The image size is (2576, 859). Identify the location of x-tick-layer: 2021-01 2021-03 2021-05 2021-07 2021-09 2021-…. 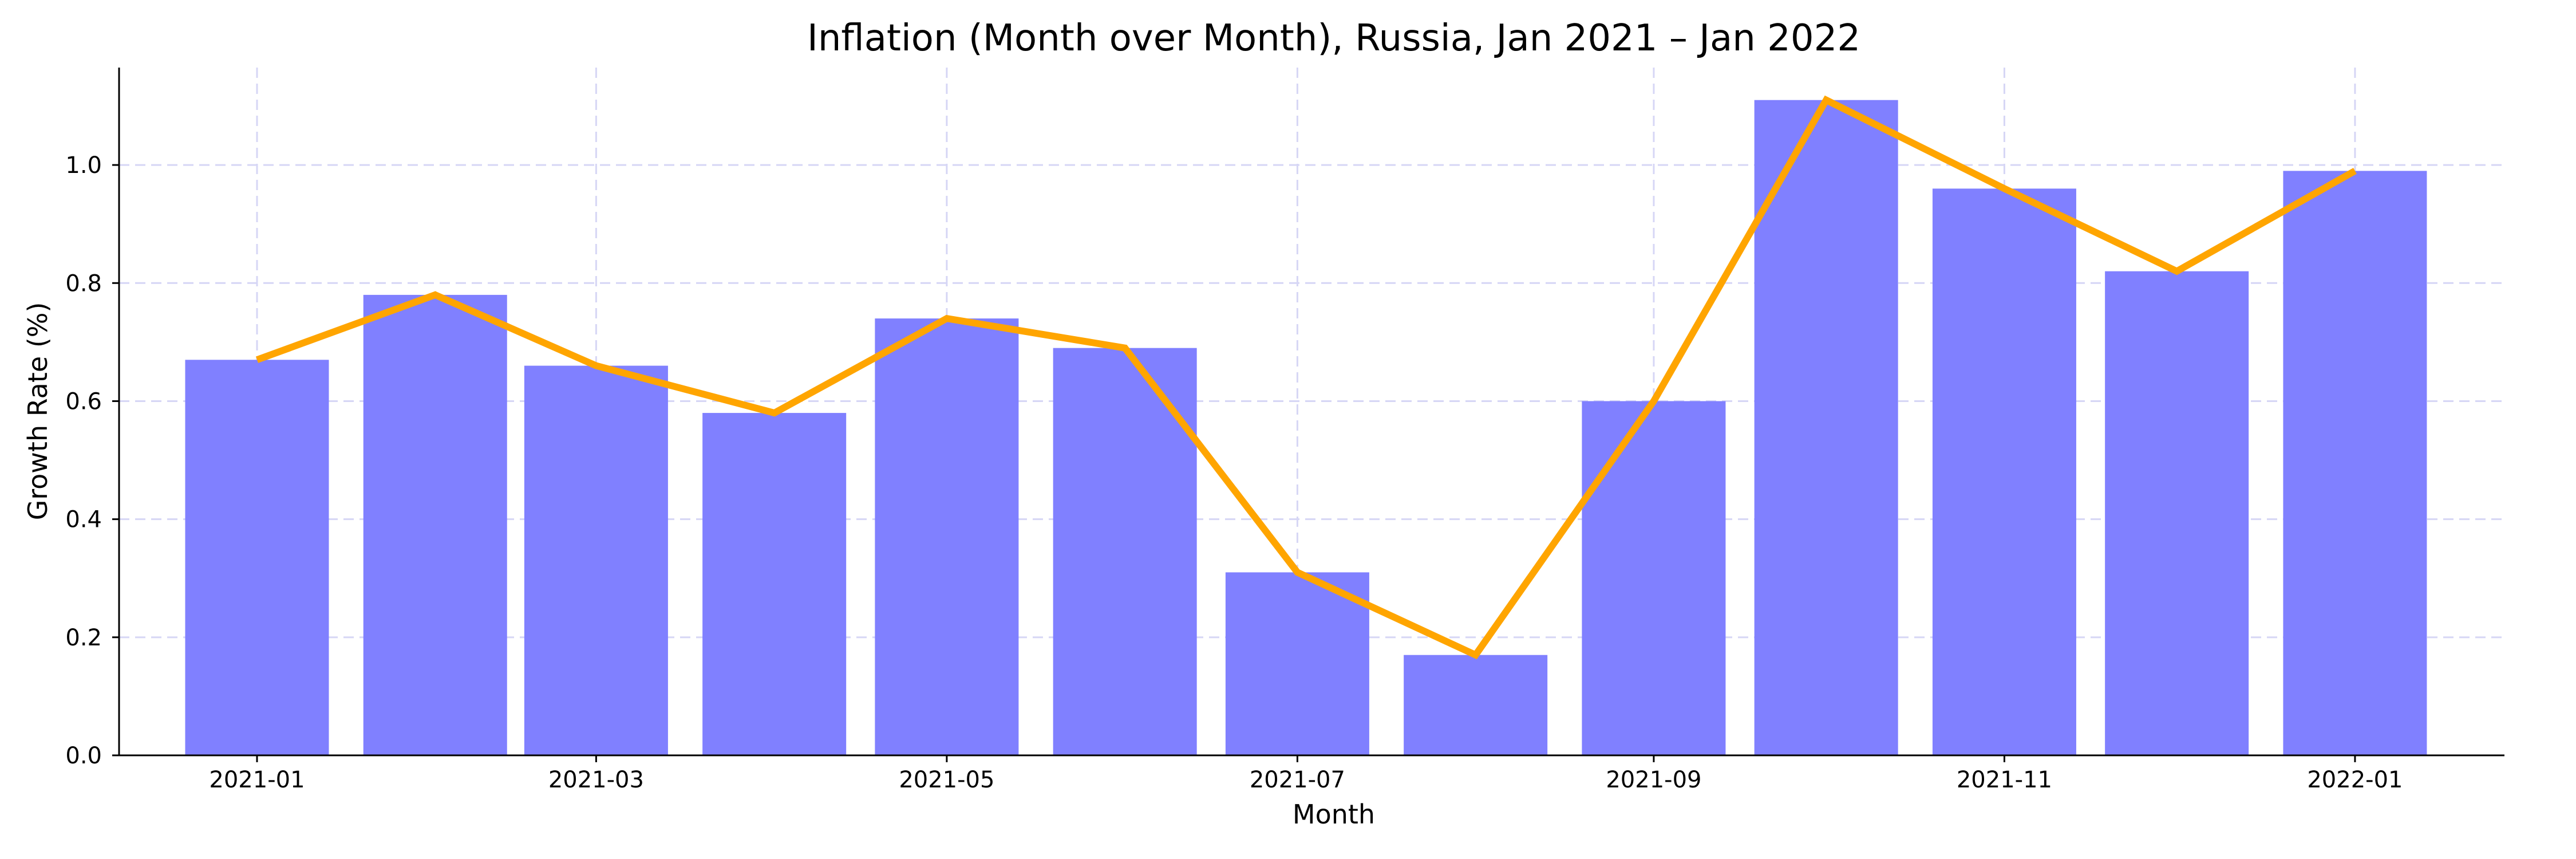
(1306, 774).